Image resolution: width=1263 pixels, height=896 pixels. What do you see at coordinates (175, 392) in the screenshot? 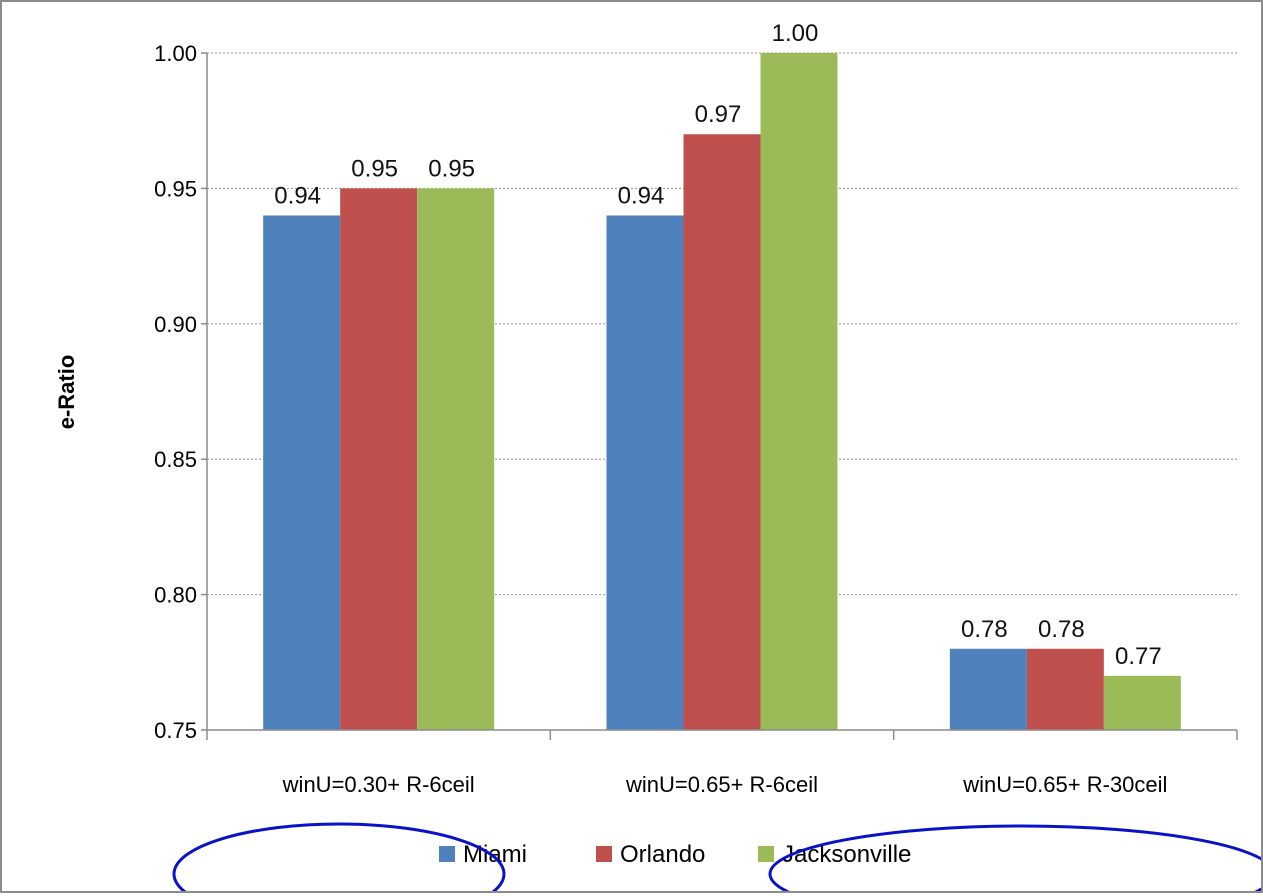
I see `y-tick-labels: 0.75 0.80 0.85 0.90 0.95 1.00` at bounding box center [175, 392].